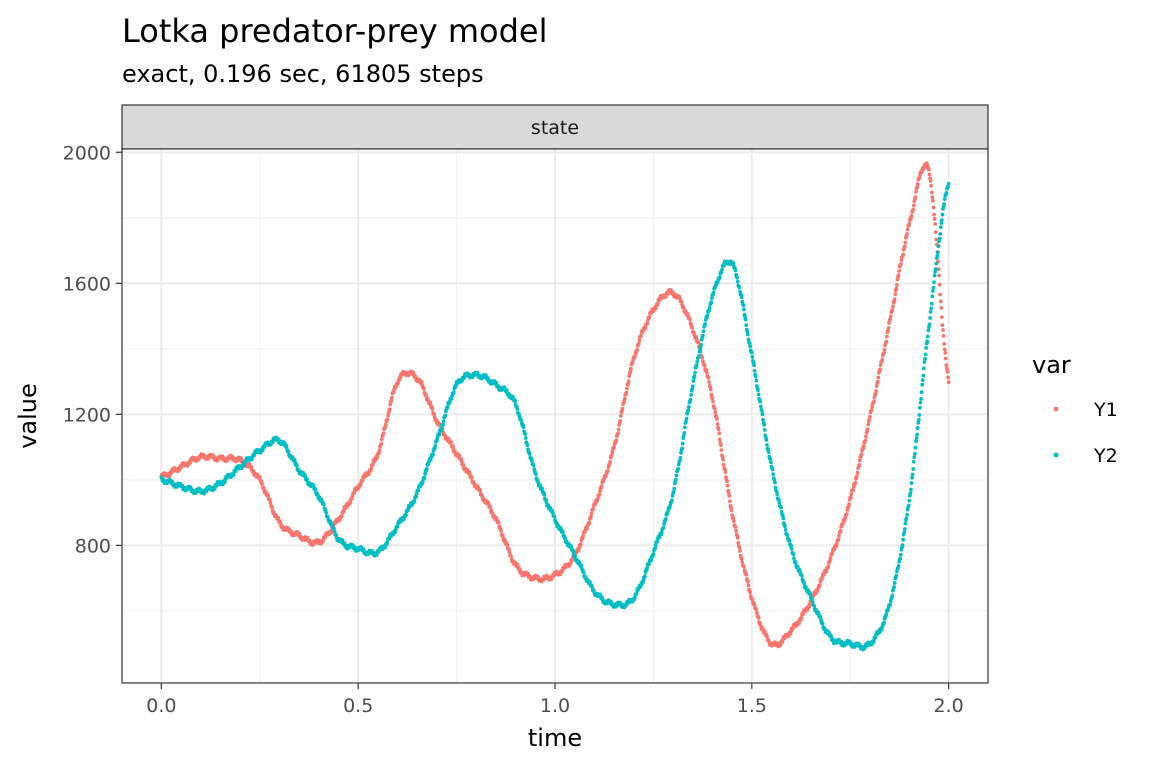  What do you see at coordinates (303, 74) in the screenshot?
I see `chart-subtitle: exact, 0.196 sec, 61805 steps` at bounding box center [303, 74].